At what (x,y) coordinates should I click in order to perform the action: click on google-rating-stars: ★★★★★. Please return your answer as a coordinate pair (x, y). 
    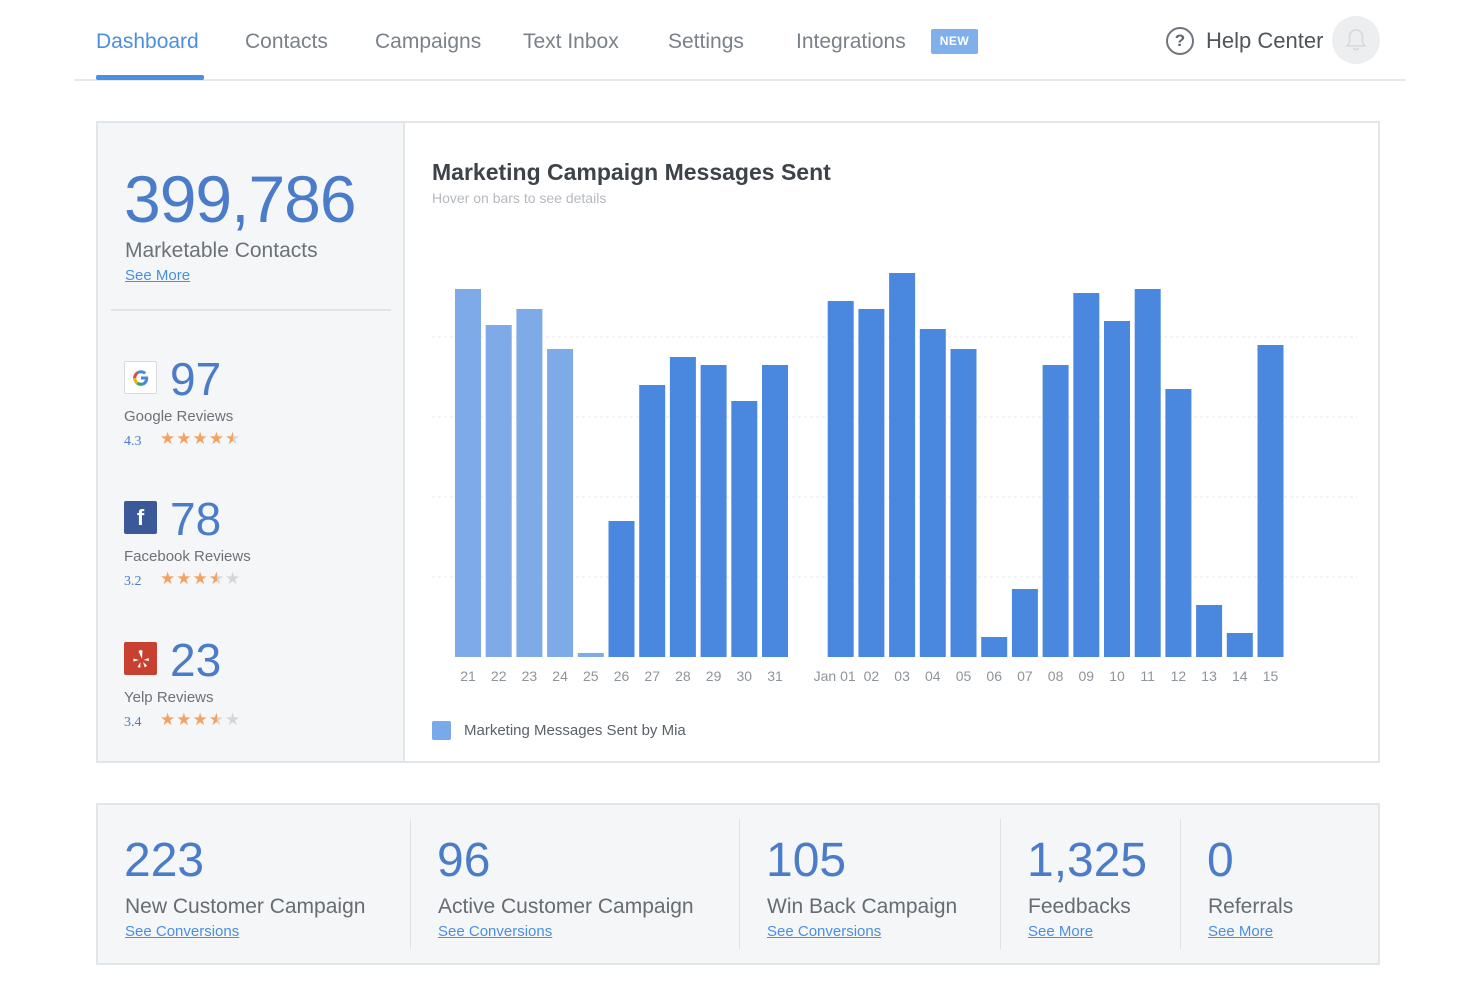
    Looking at the image, I should click on (200, 439).